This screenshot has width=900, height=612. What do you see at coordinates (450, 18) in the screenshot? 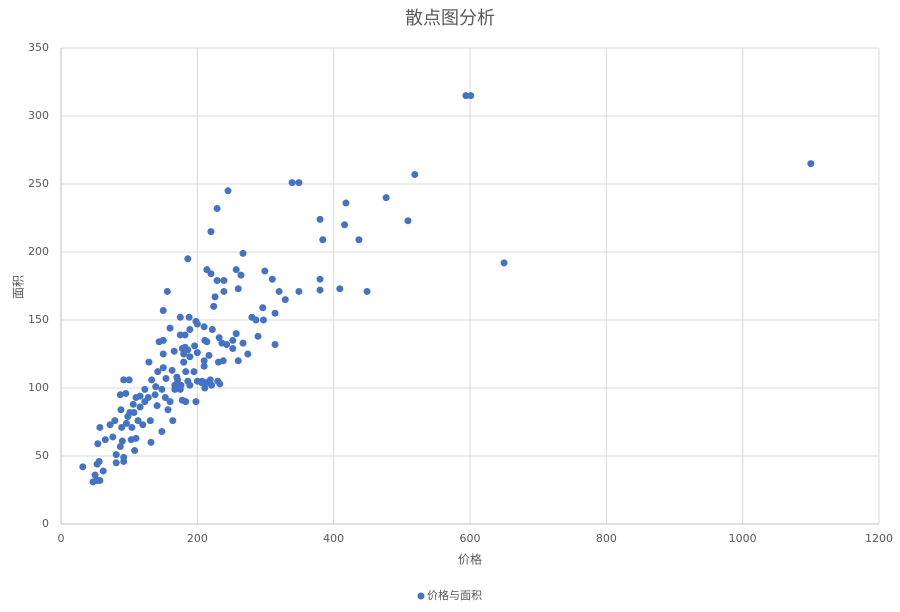
I see `chart-title: 散点图分析` at bounding box center [450, 18].